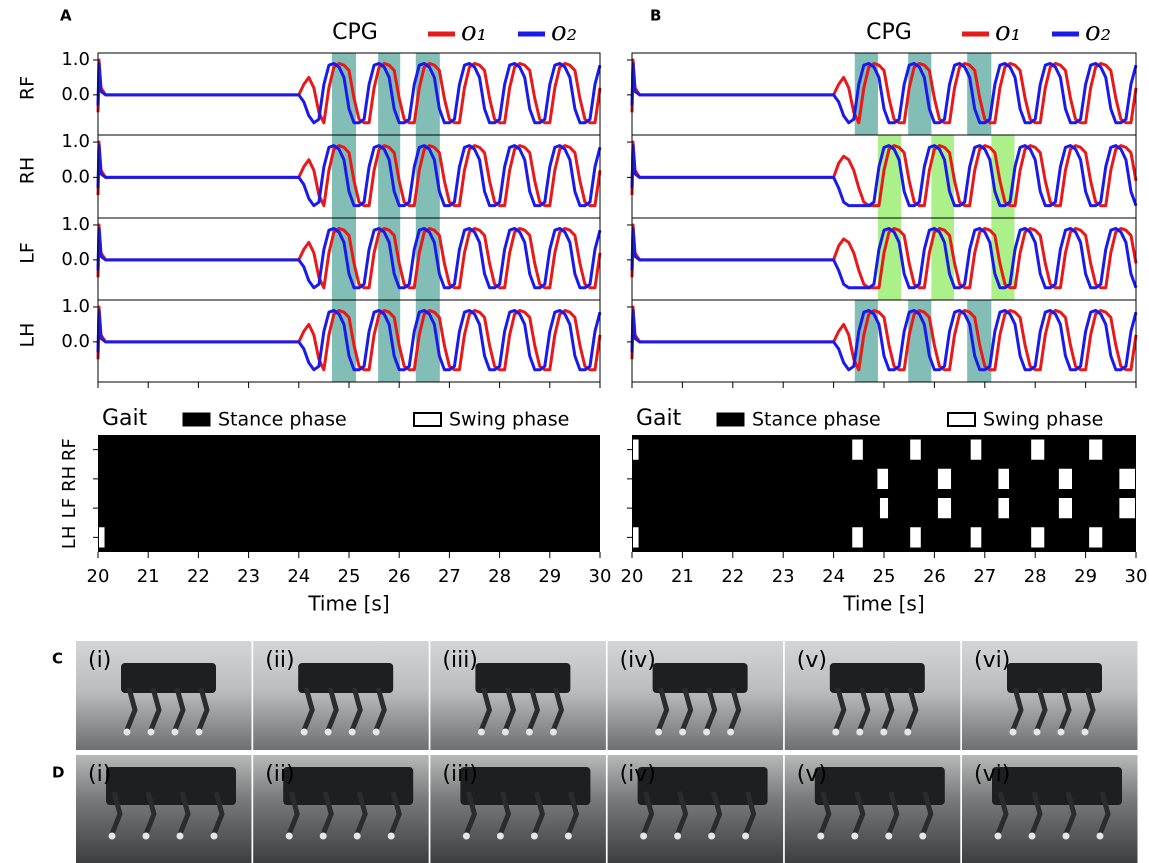  What do you see at coordinates (99, 660) in the screenshot?
I see `photo-caption: (i)` at bounding box center [99, 660].